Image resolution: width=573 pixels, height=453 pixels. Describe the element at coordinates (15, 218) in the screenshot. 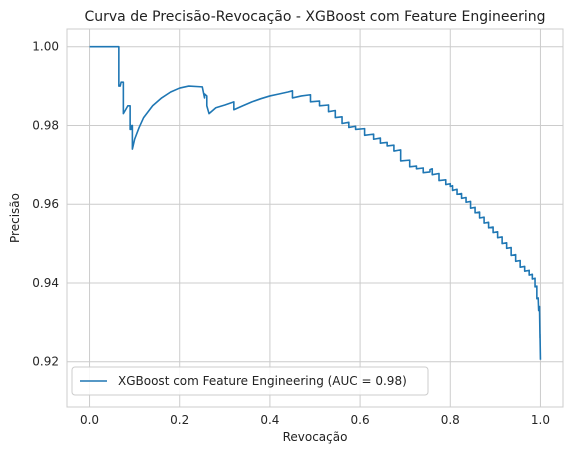

I see `y-axis-label: Precisão` at that location.